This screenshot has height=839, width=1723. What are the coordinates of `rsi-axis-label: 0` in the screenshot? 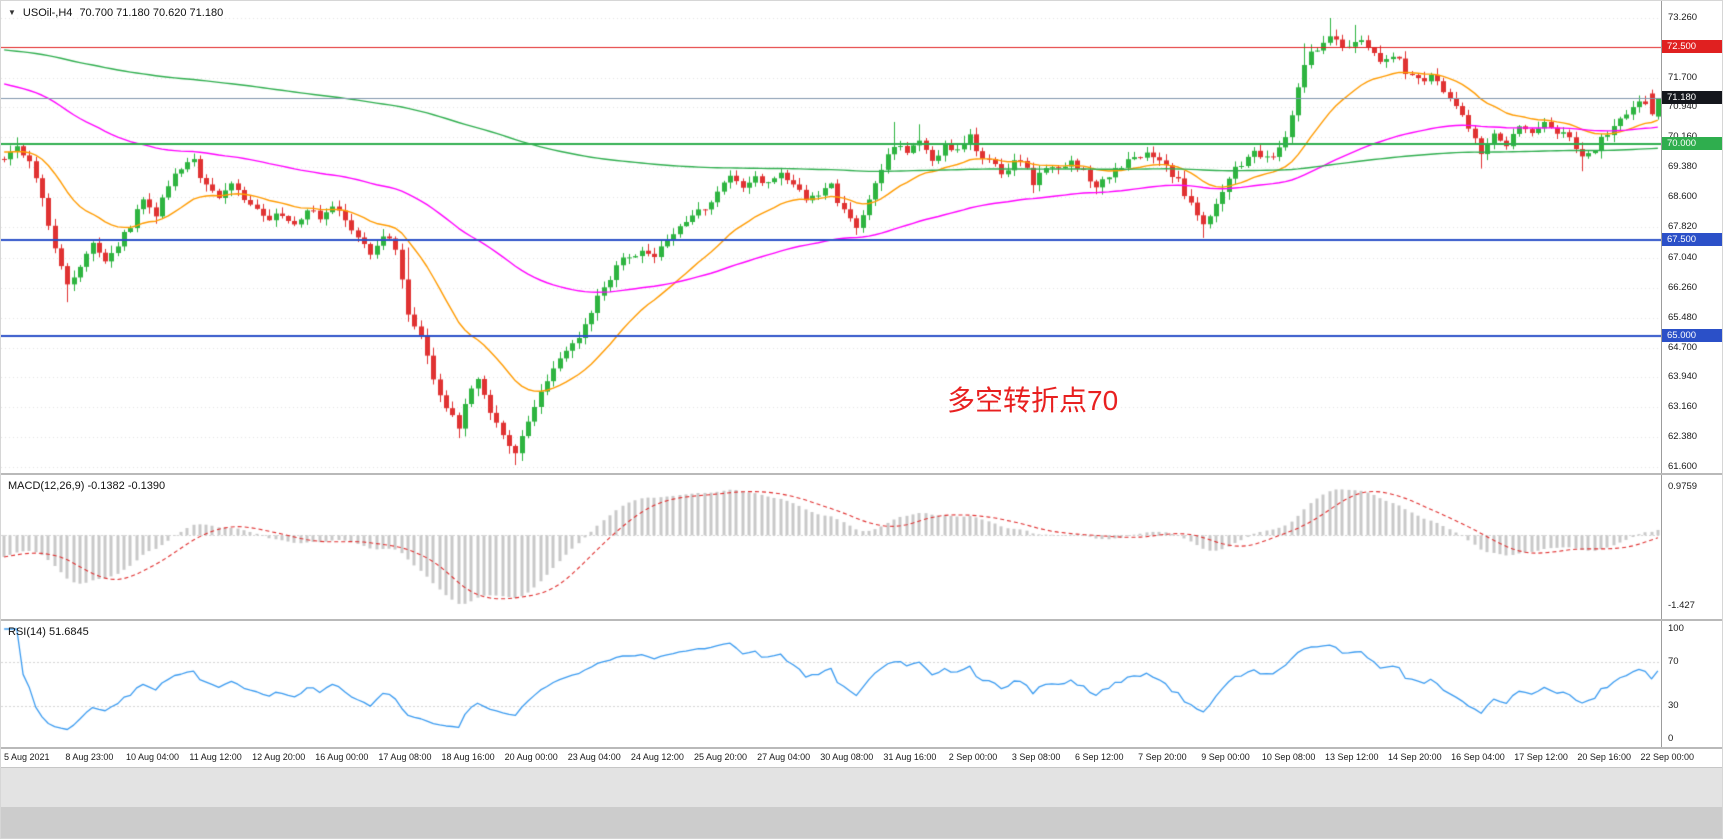 It's located at (1671, 738).